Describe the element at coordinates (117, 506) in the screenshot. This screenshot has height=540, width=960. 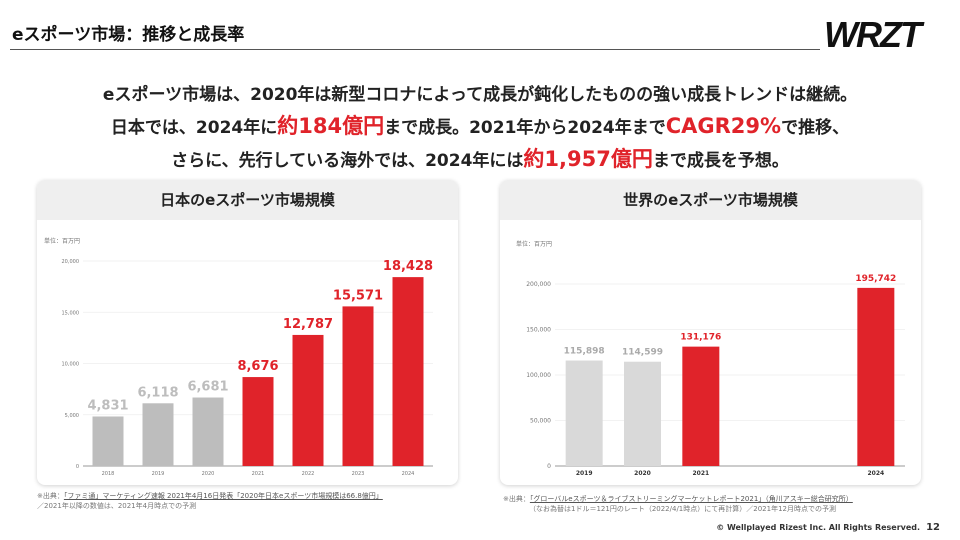
I see `note-line: ／2021年以降の数値は、2021年4月時点での予測` at that location.